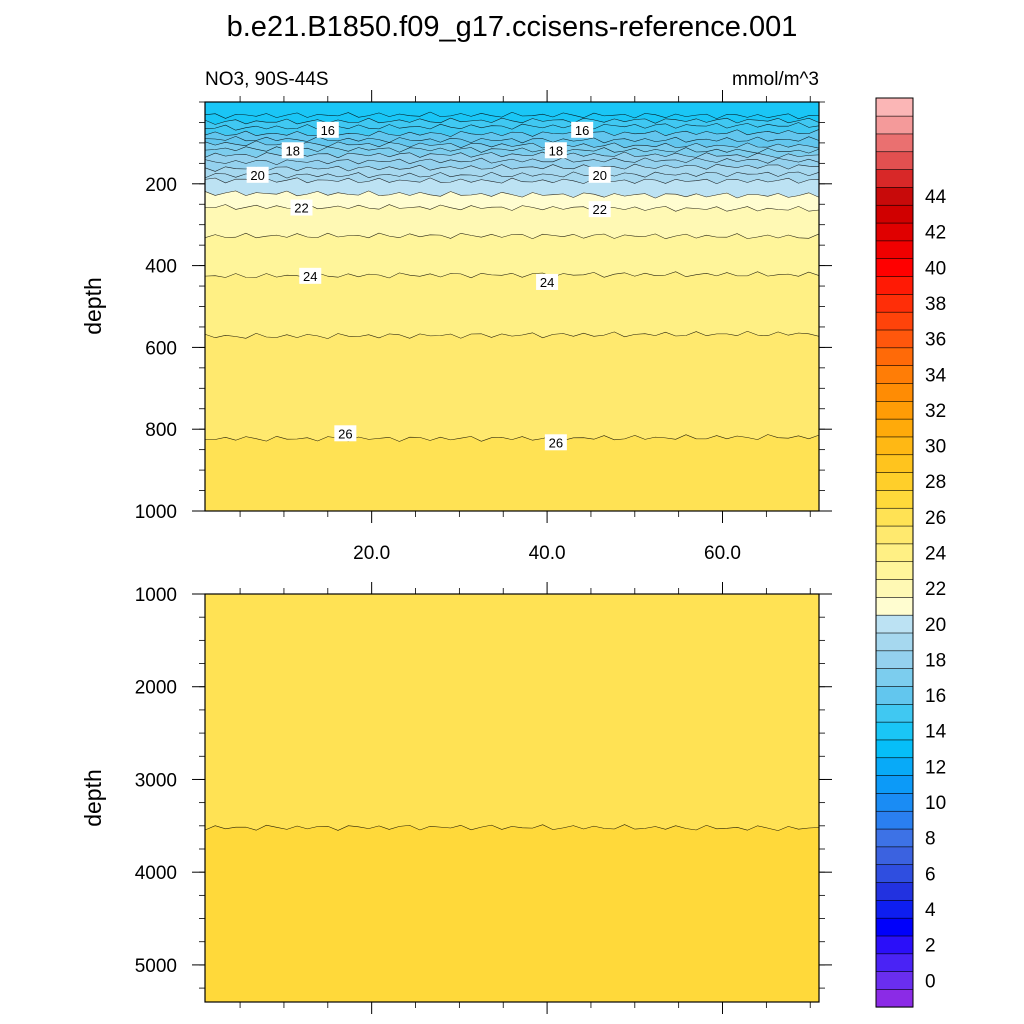 Image resolution: width=1024 pixels, height=1024 pixels. I want to click on colorbar-tick-label: 36, so click(935, 340).